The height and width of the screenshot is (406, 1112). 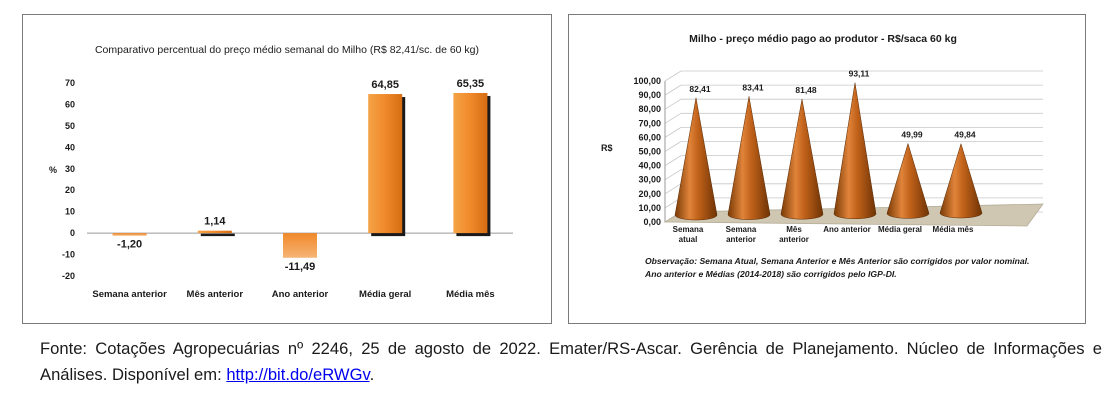 I want to click on left-y-tick-label: 0, so click(x=72, y=233).